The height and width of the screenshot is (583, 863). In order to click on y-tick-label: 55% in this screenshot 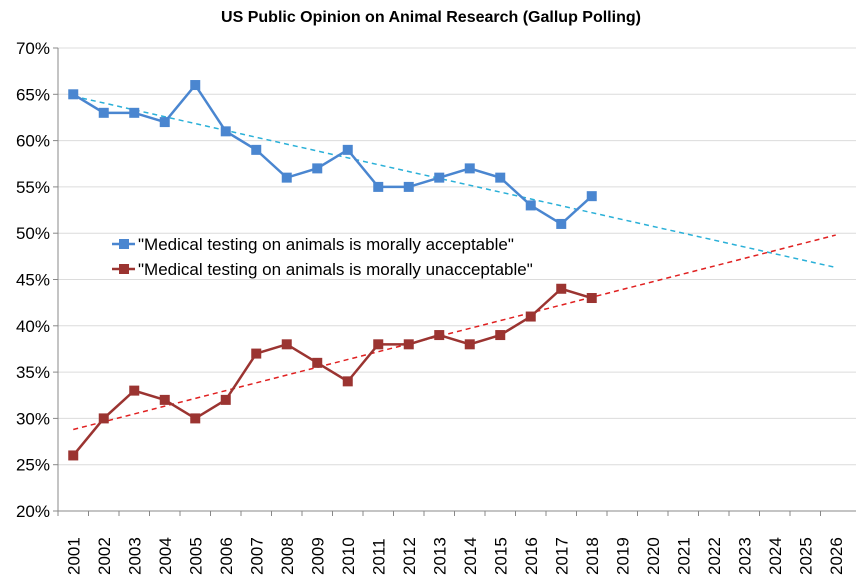, I will do `click(33, 187)`.